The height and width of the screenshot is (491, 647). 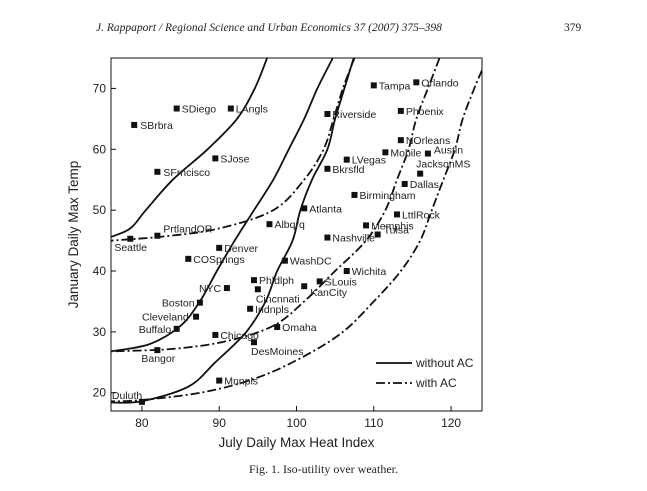 What do you see at coordinates (425, 373) in the screenshot?
I see `legend: without AC with AC` at bounding box center [425, 373].